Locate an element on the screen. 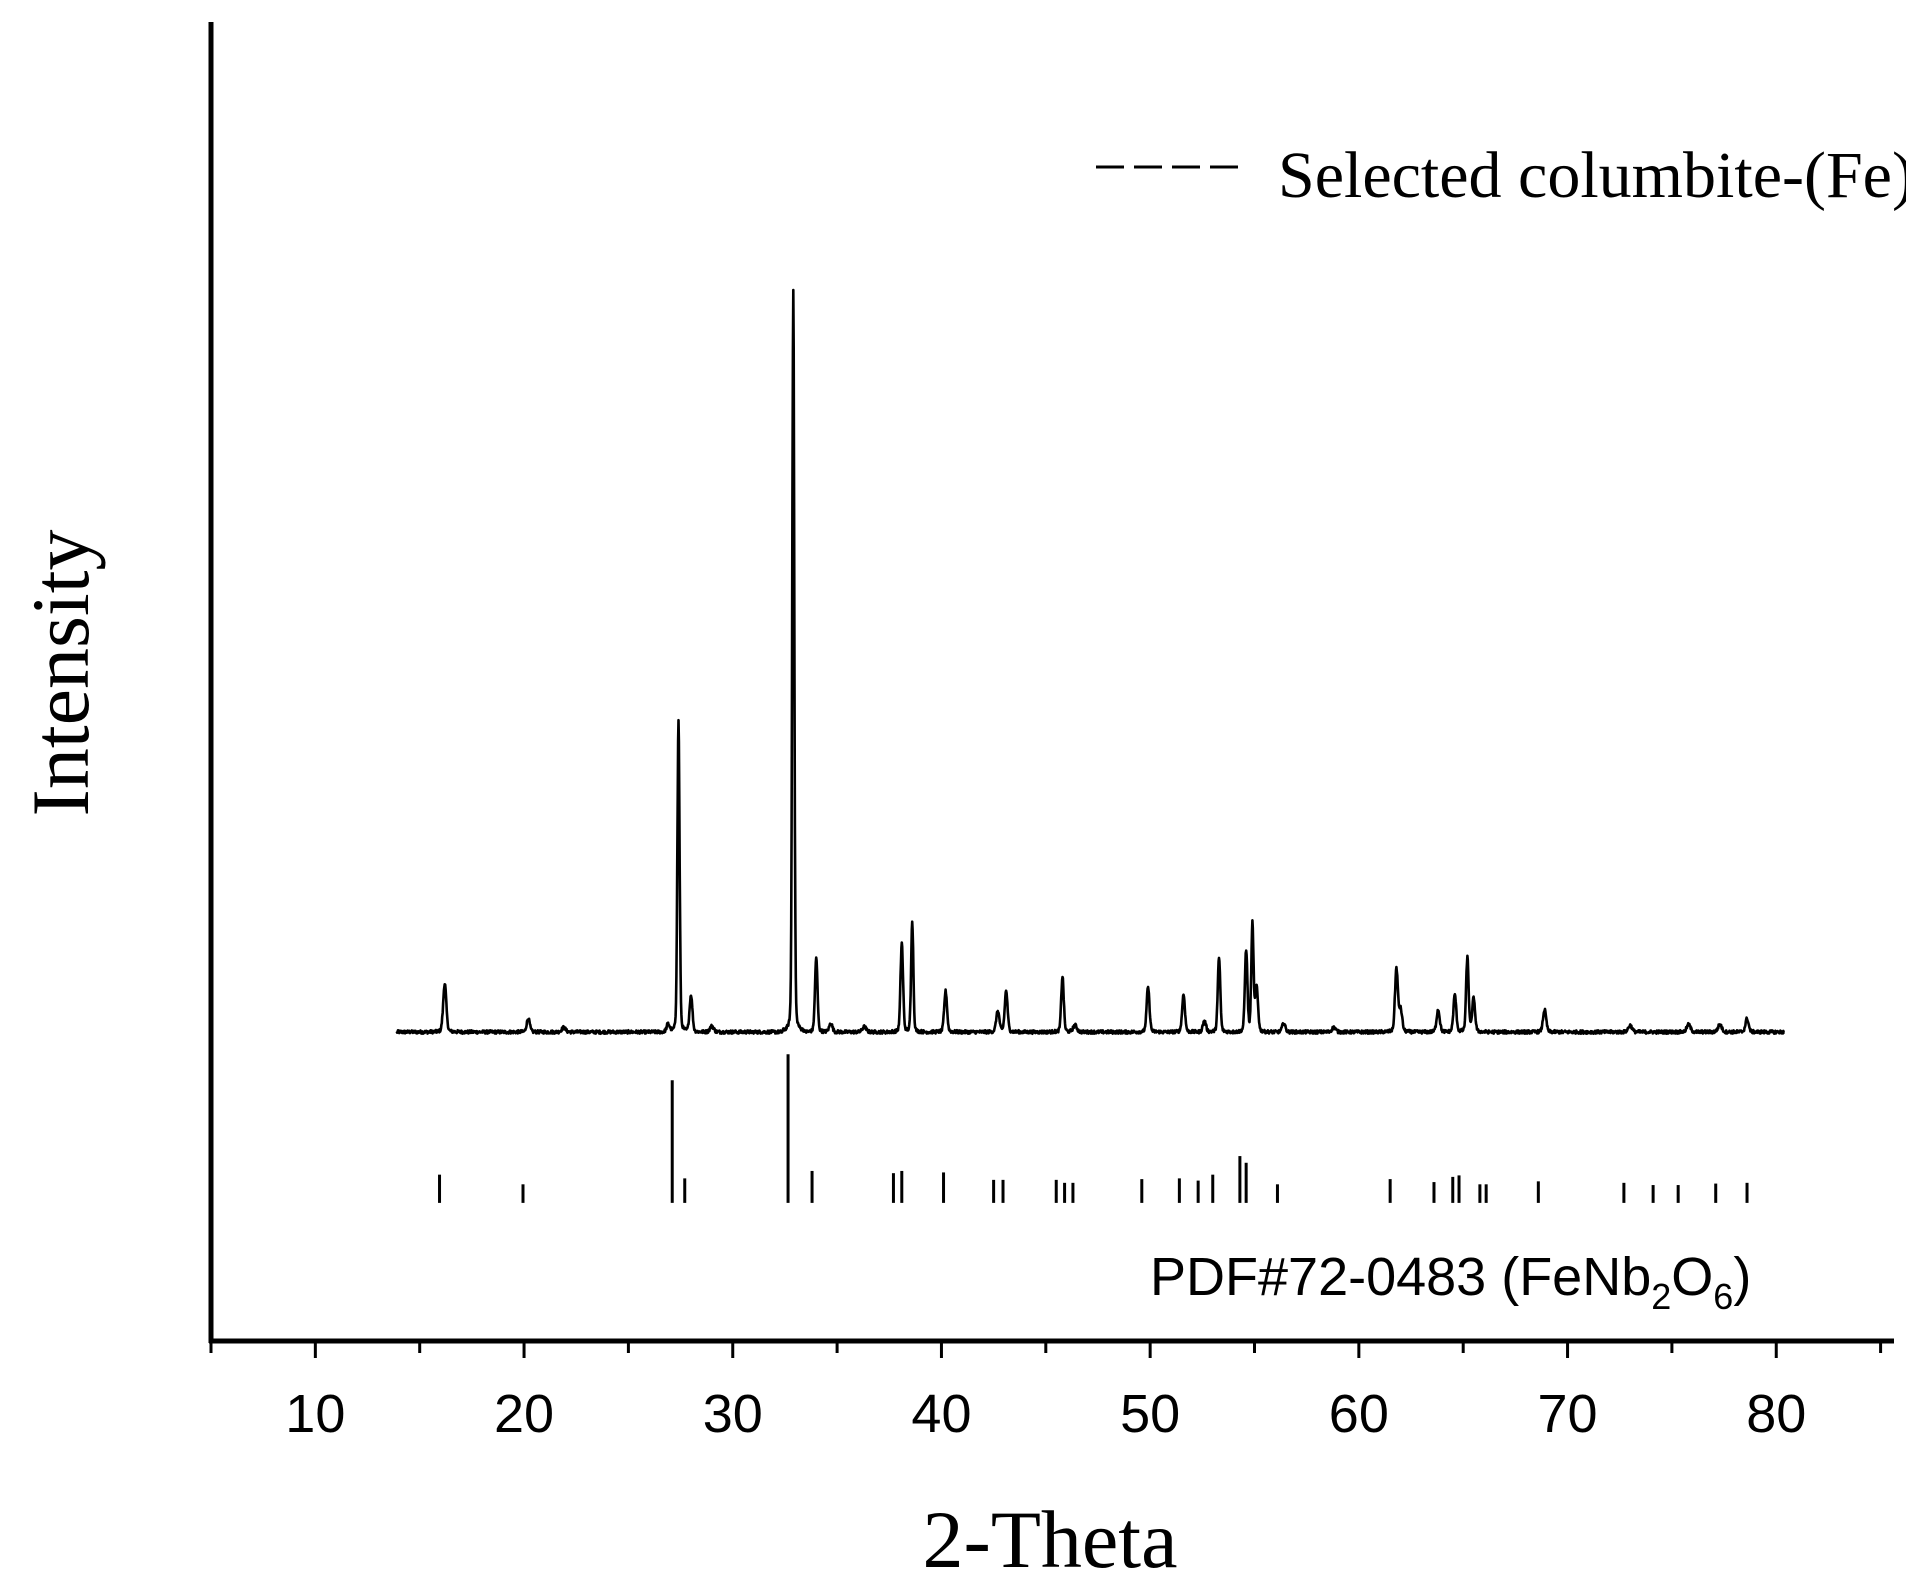  x-tick-label: 40 is located at coordinates (941, 1414).